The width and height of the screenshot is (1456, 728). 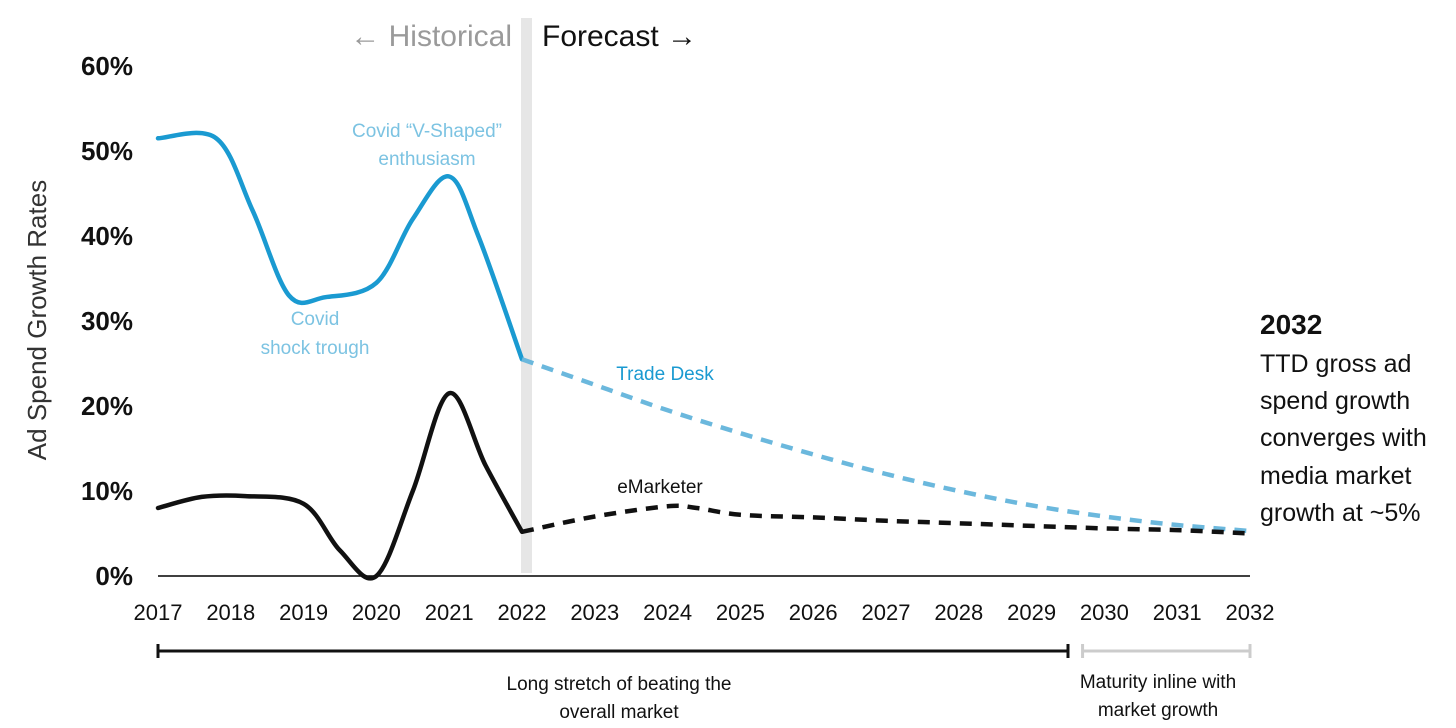 I want to click on y-tick-label: 60%, so click(x=107, y=66).